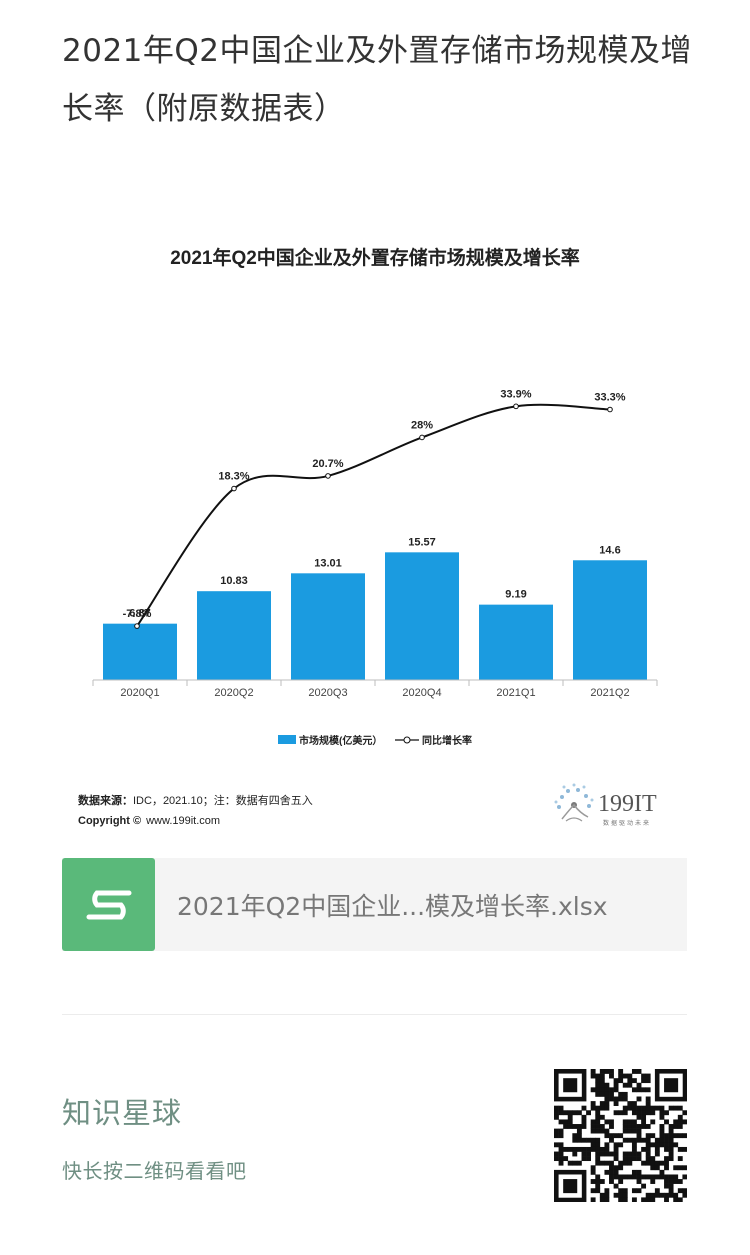 This screenshot has width=750, height=1255. Describe the element at coordinates (287, 739) in the screenshot. I see `legend-bar-swatch` at that location.